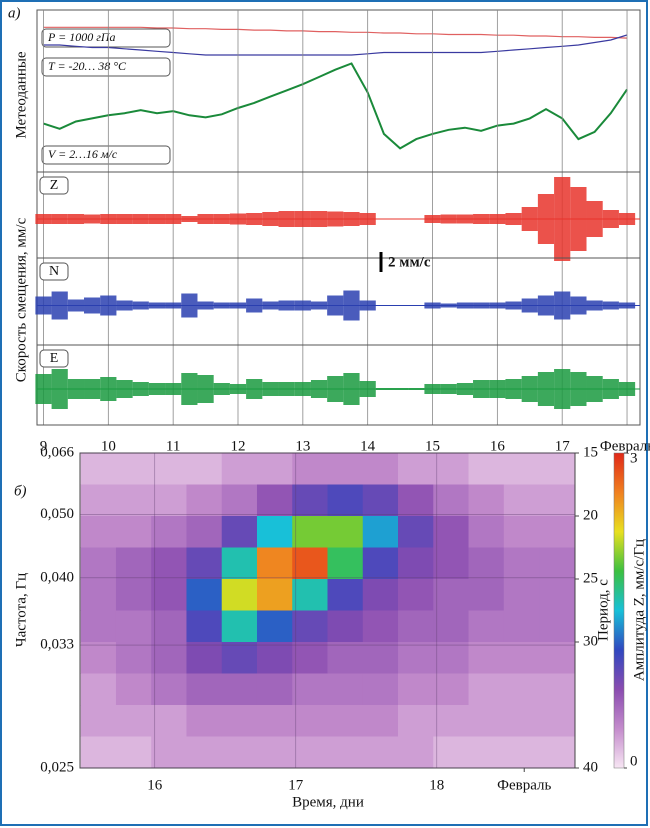  What do you see at coordinates (302, 446) in the screenshot?
I see `x-tick-label: 13` at bounding box center [302, 446].